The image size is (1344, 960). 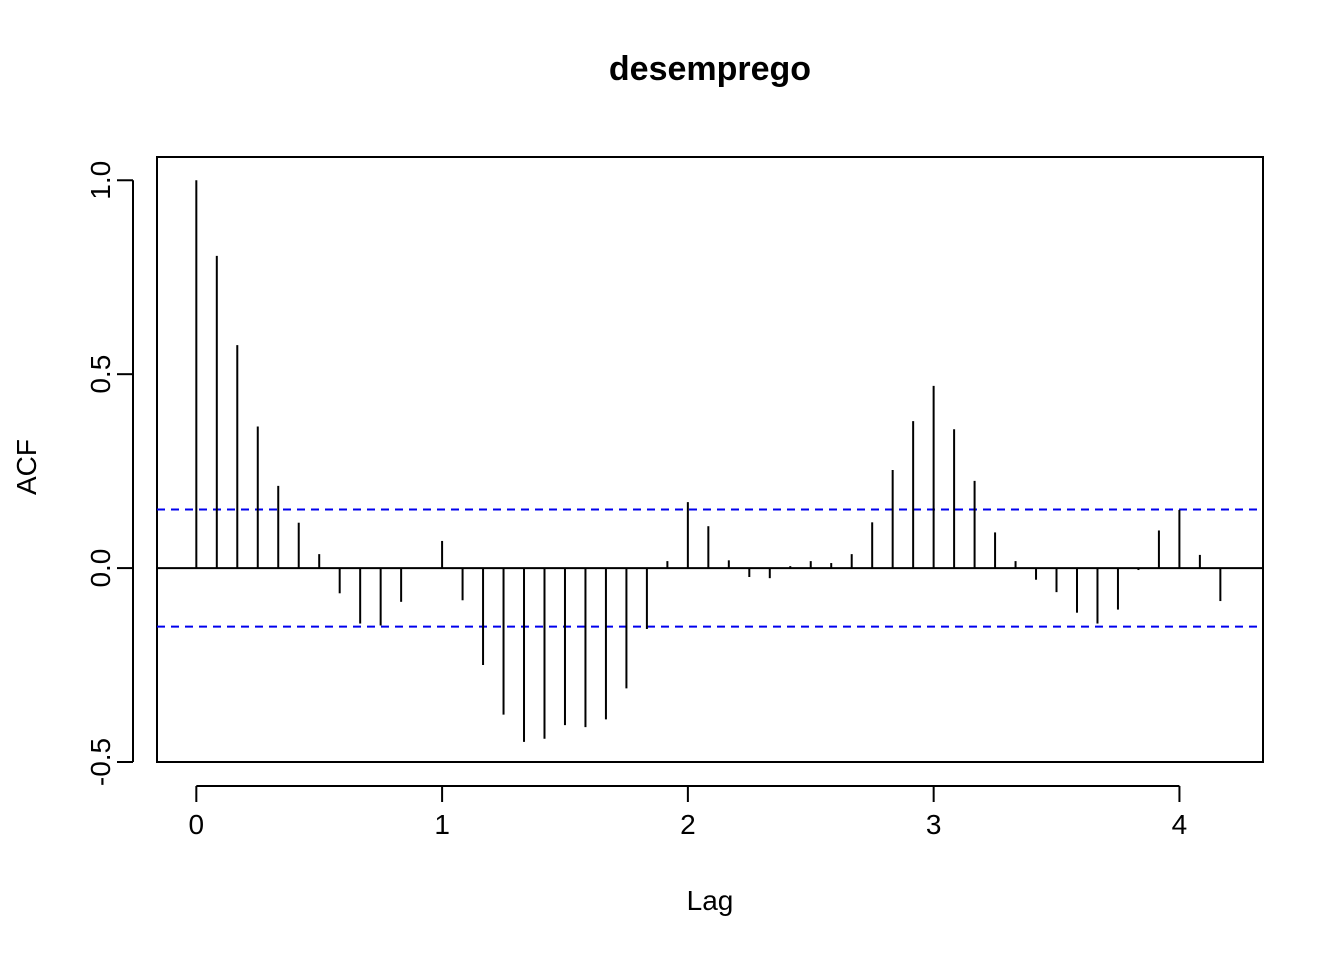 What do you see at coordinates (688, 824) in the screenshot?
I see `x-tick-label: 2` at bounding box center [688, 824].